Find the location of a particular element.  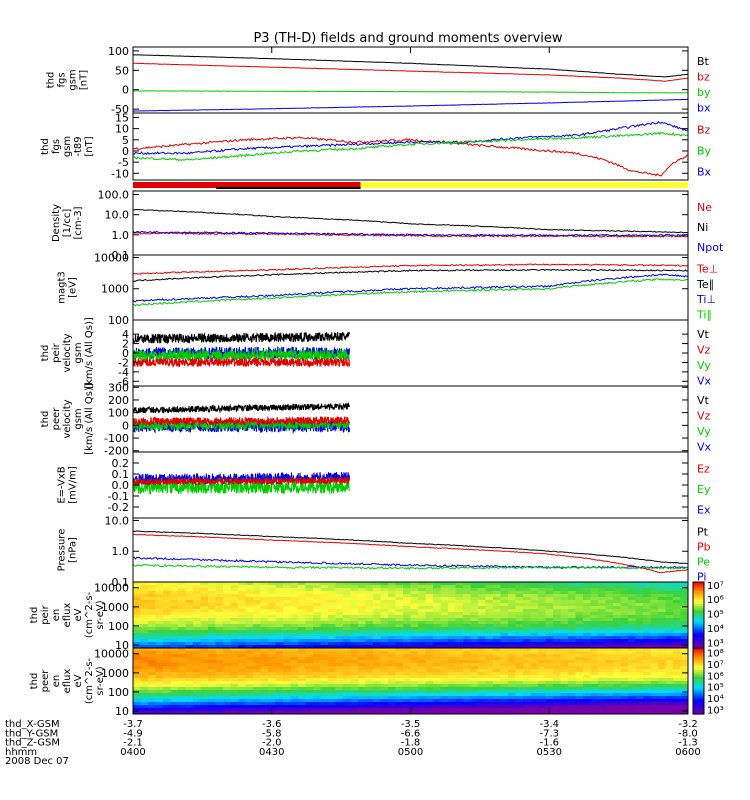

y-axis-label: Density is located at coordinates (56, 223).